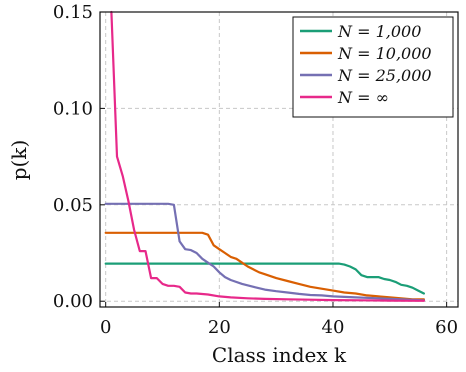  What do you see at coordinates (446, 327) in the screenshot?
I see `x-tick-label: 60` at bounding box center [446, 327].